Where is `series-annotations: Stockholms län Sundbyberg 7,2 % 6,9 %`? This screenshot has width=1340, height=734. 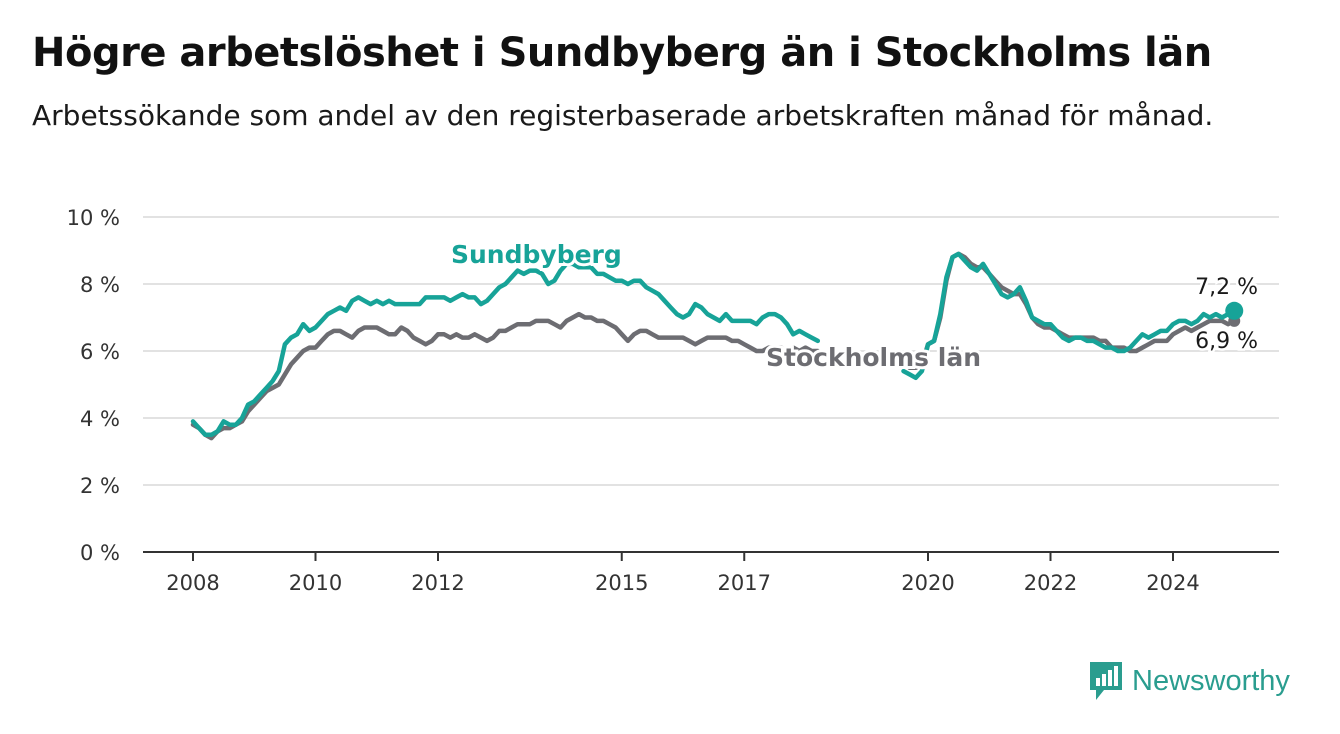 series-annotations: Stockholms län Sundbyberg 7,2 % 6,9 % is located at coordinates (854, 306).